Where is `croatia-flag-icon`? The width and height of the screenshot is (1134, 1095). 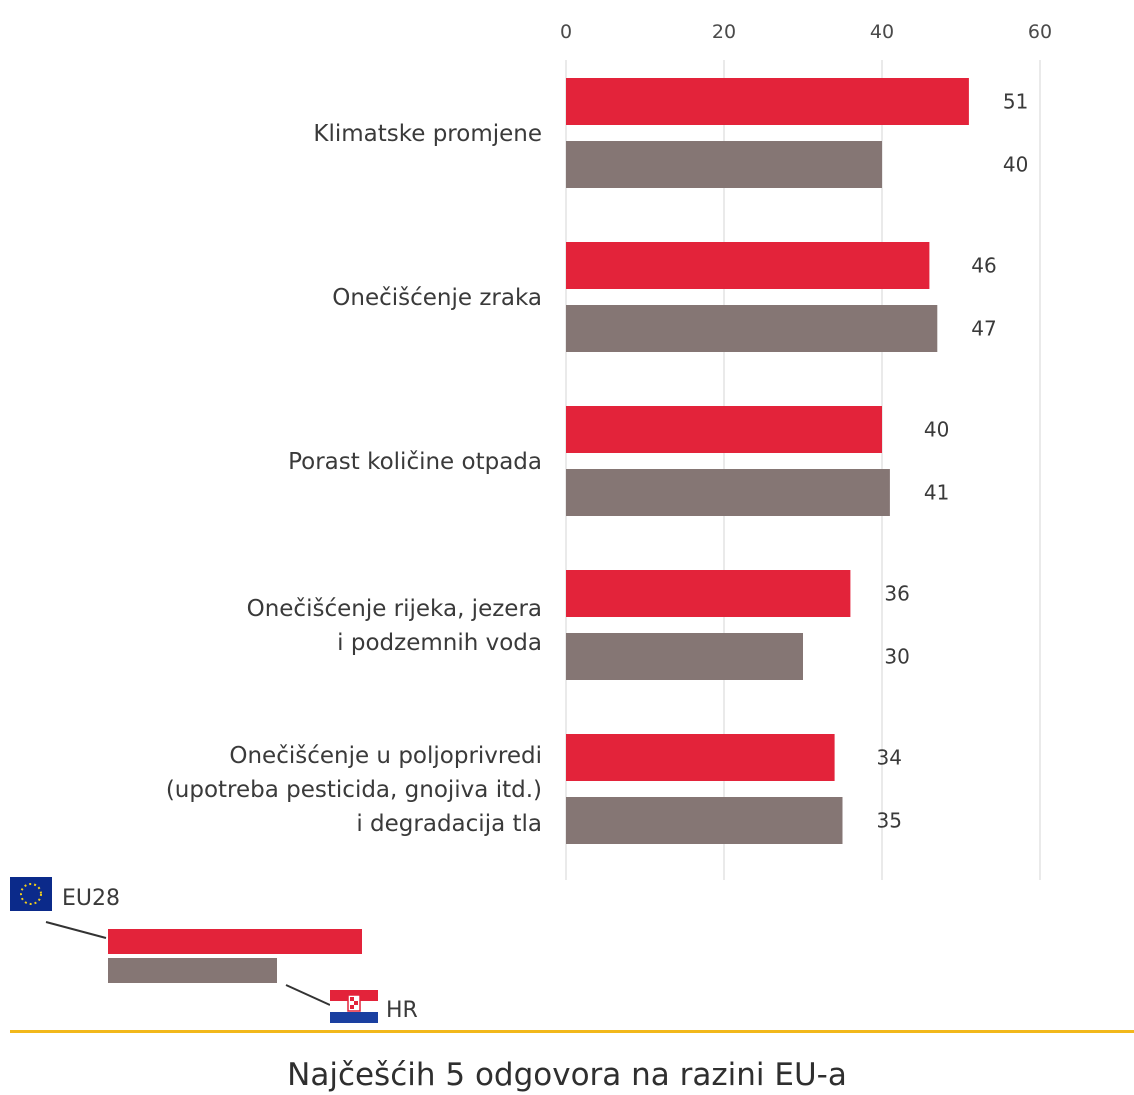 croatia-flag-icon is located at coordinates (354, 1006).